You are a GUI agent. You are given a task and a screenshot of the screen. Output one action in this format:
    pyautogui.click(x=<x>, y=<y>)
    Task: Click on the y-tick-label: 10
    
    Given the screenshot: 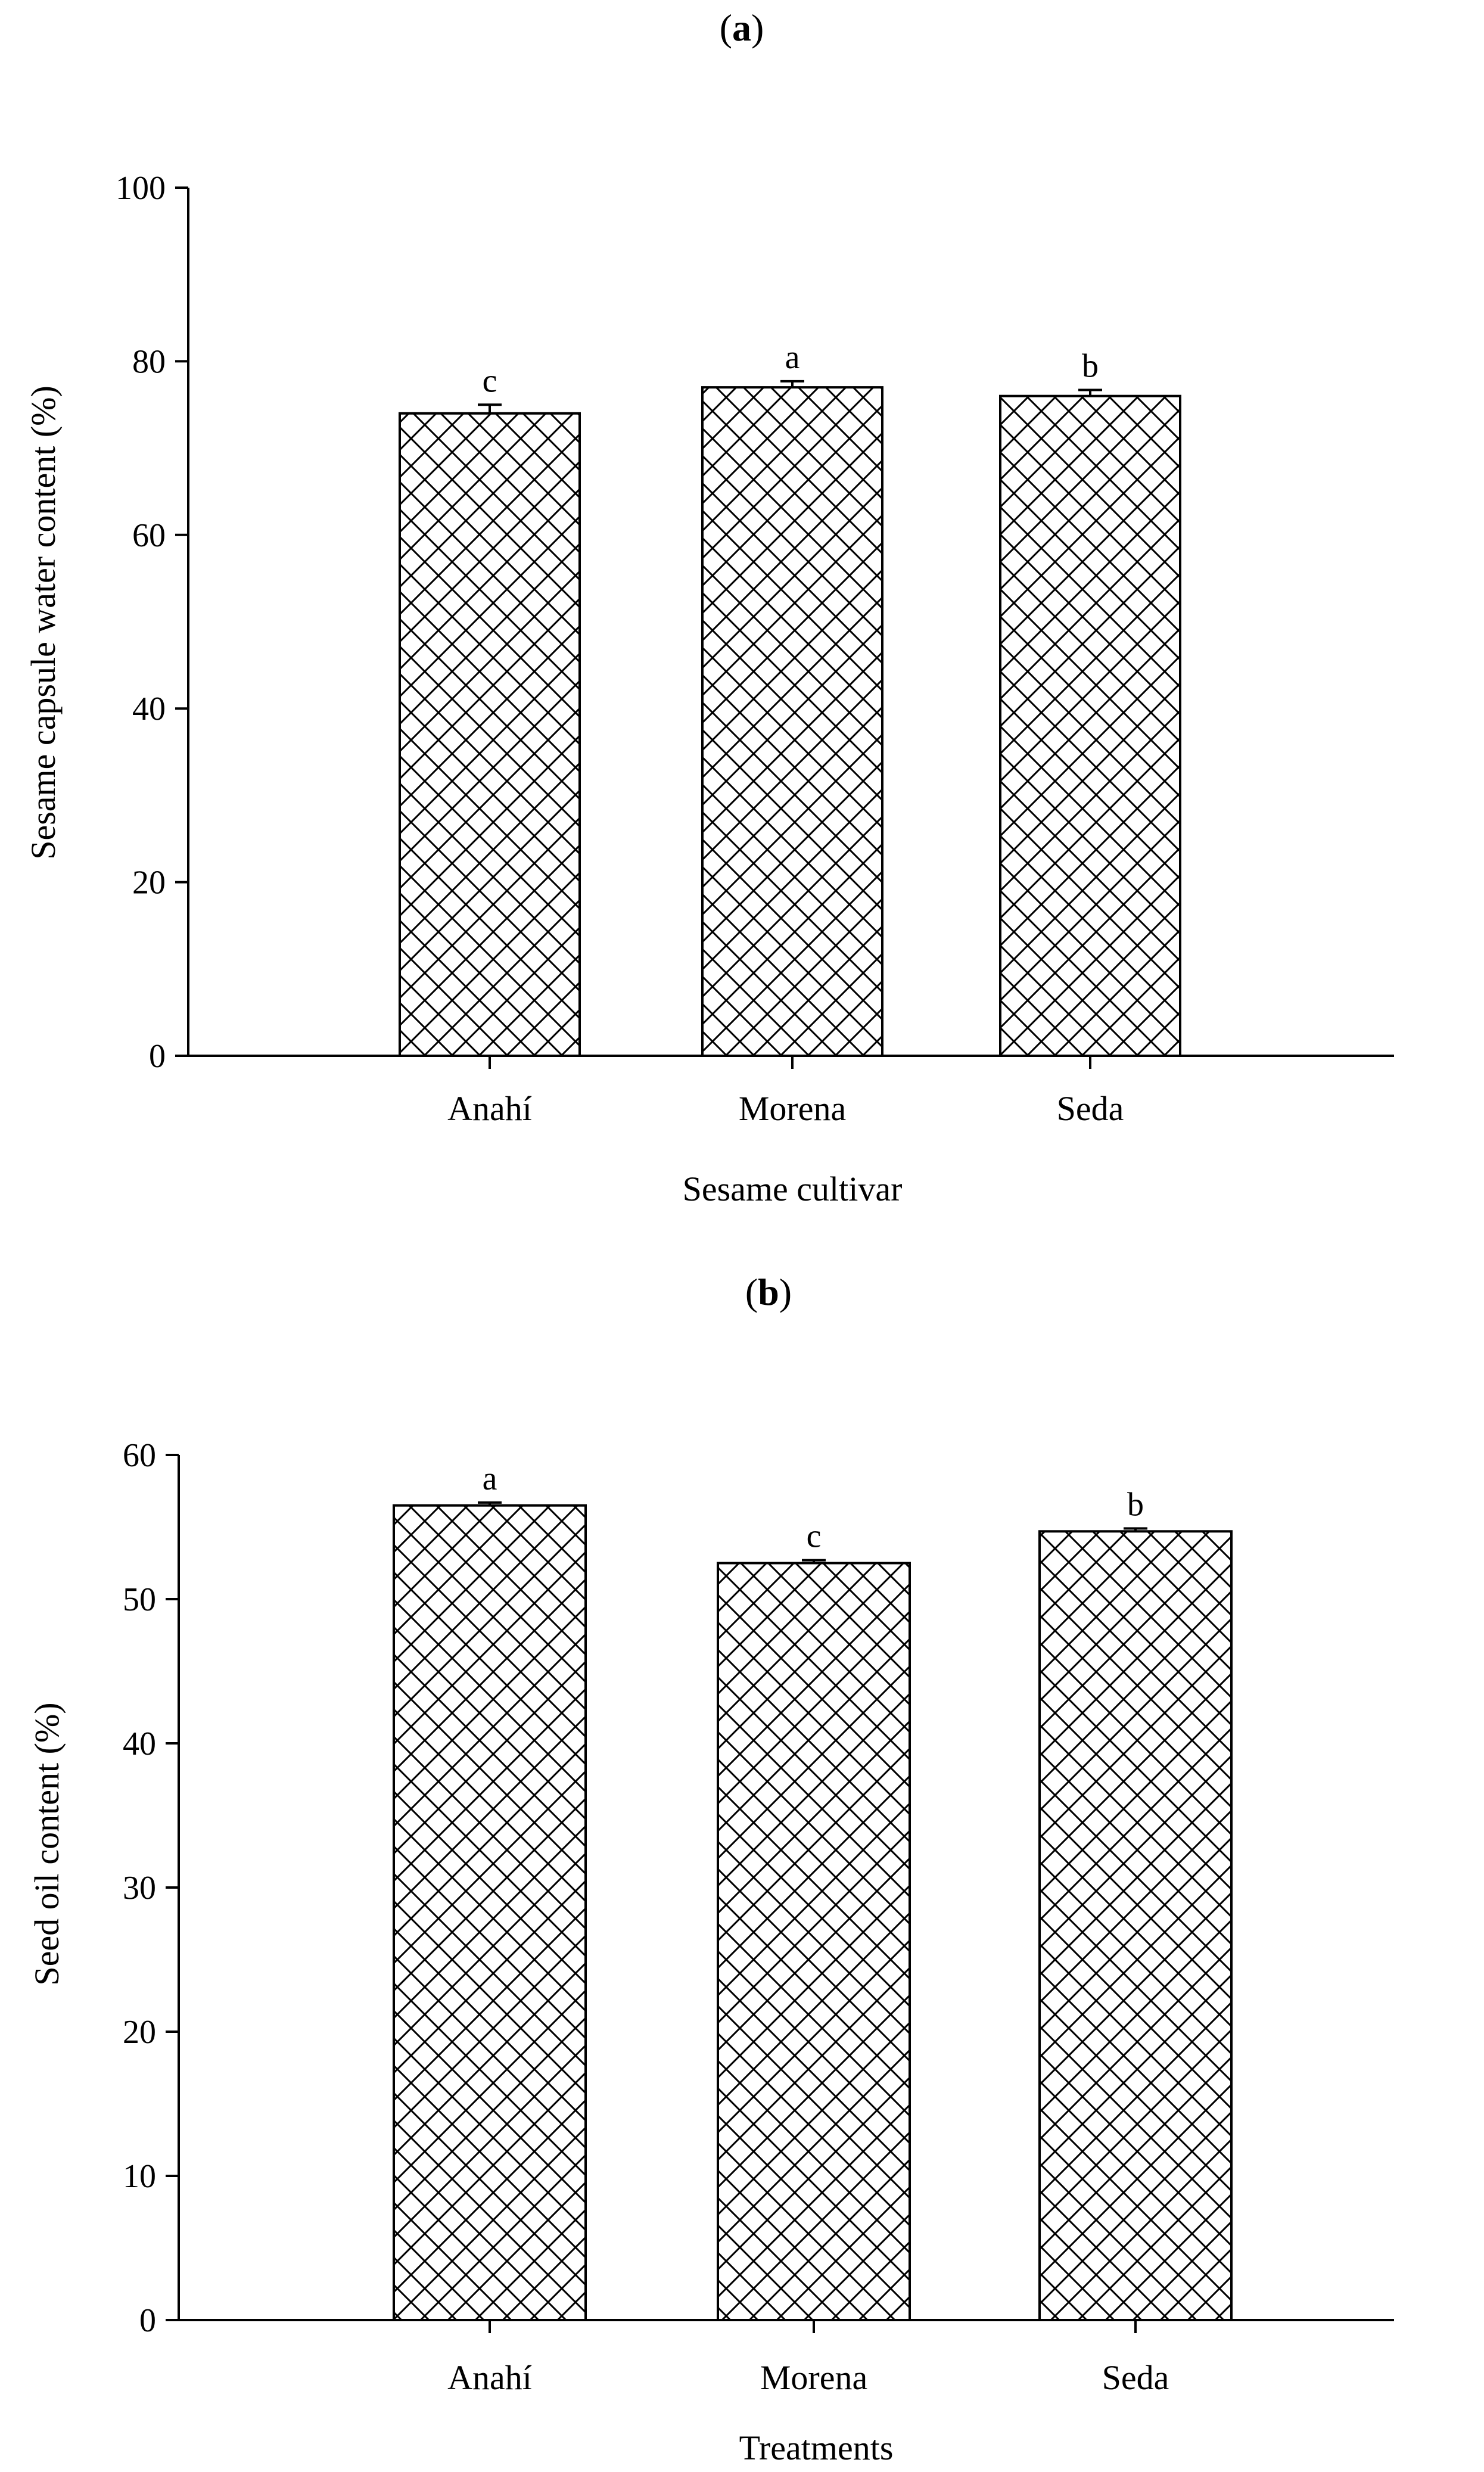 What is the action you would take?
    pyautogui.click(x=139, y=2176)
    